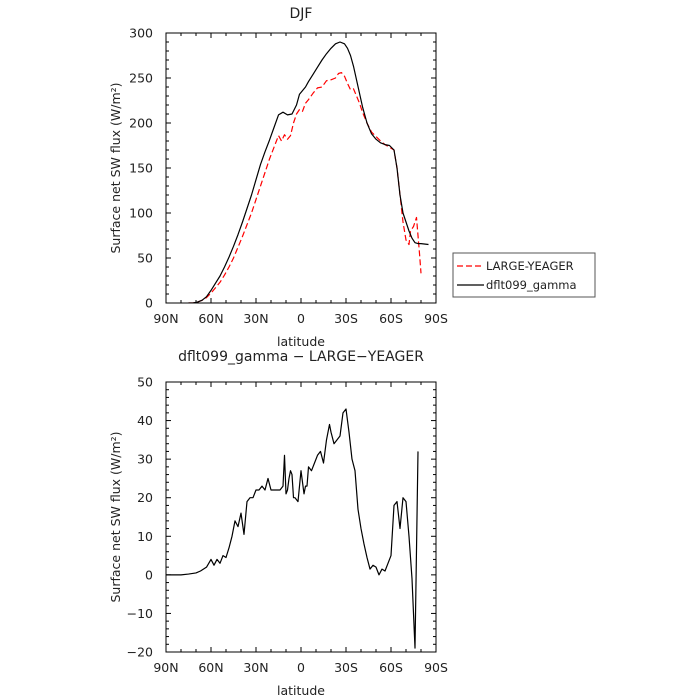  Describe the element at coordinates (301, 690) in the screenshot. I see `x-axis-label-2: latitude` at that location.